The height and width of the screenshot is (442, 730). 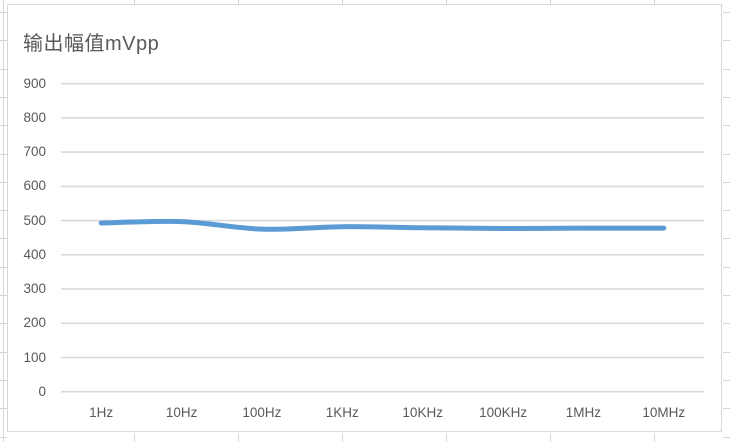 I want to click on data-series-line, so click(x=382, y=225).